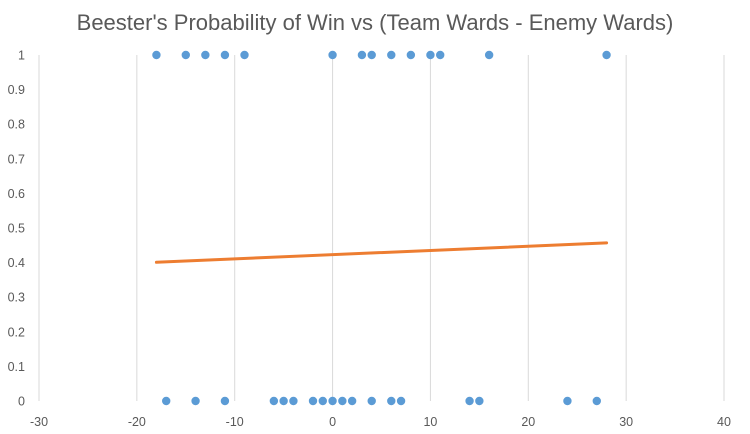 This screenshot has width=750, height=434. I want to click on x-tick-label: 20, so click(528, 422).